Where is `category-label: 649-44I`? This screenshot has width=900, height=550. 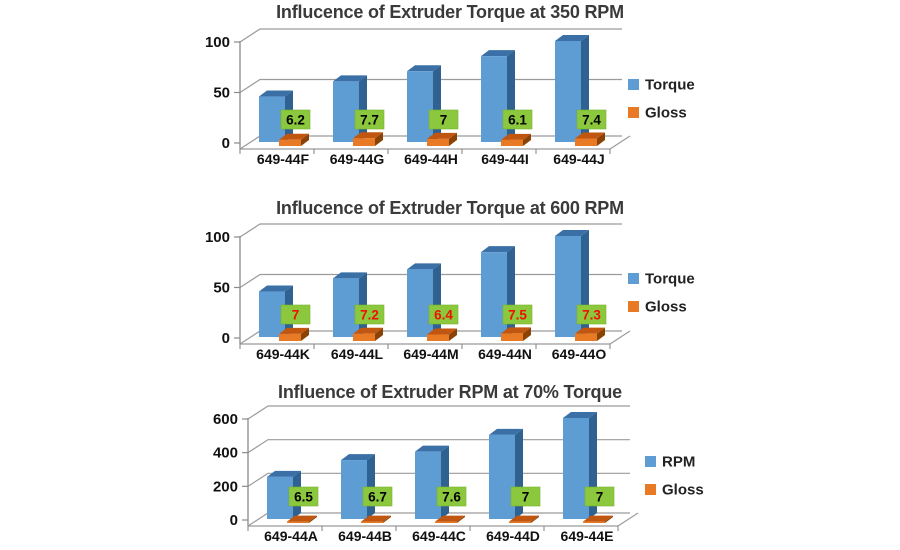
category-label: 649-44I is located at coordinates (504, 159).